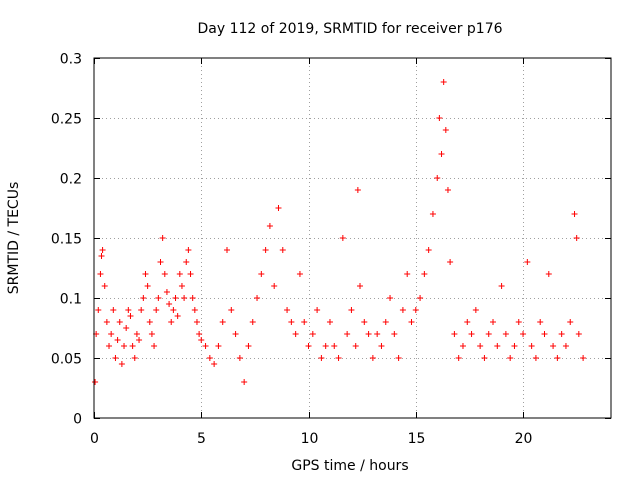 This screenshot has width=640, height=480. I want to click on y-tick-label: 0.05, so click(66, 360).